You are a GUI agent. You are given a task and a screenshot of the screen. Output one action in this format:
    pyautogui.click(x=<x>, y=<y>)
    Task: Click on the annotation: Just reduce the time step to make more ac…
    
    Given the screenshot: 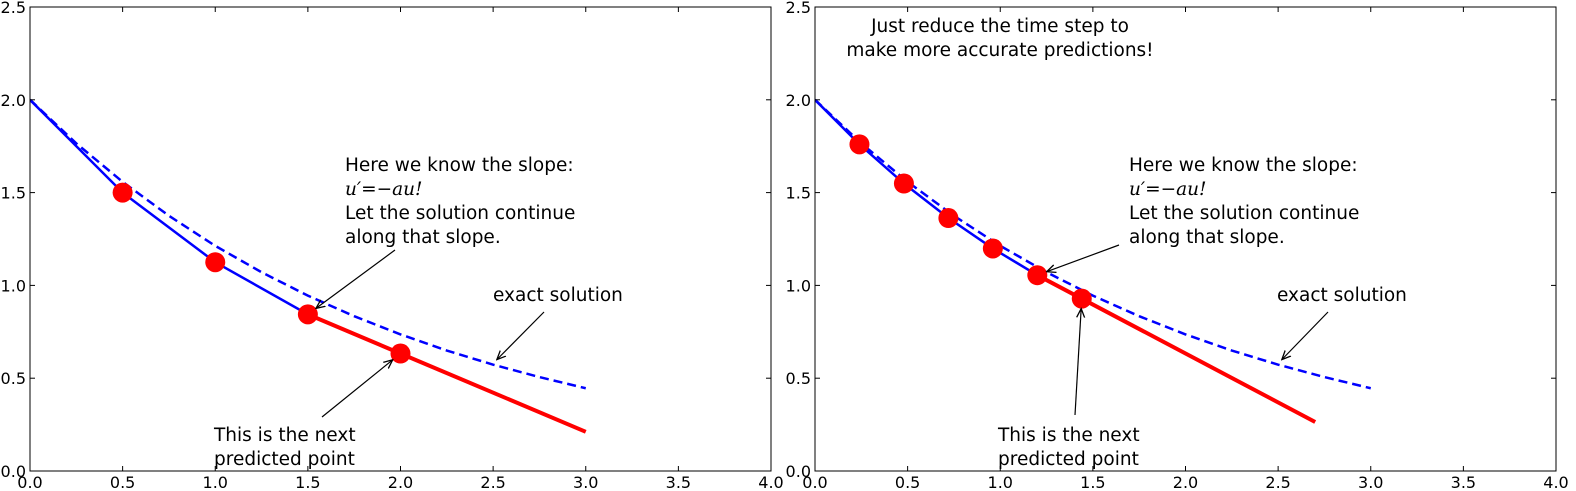 What is the action you would take?
    pyautogui.click(x=999, y=38)
    